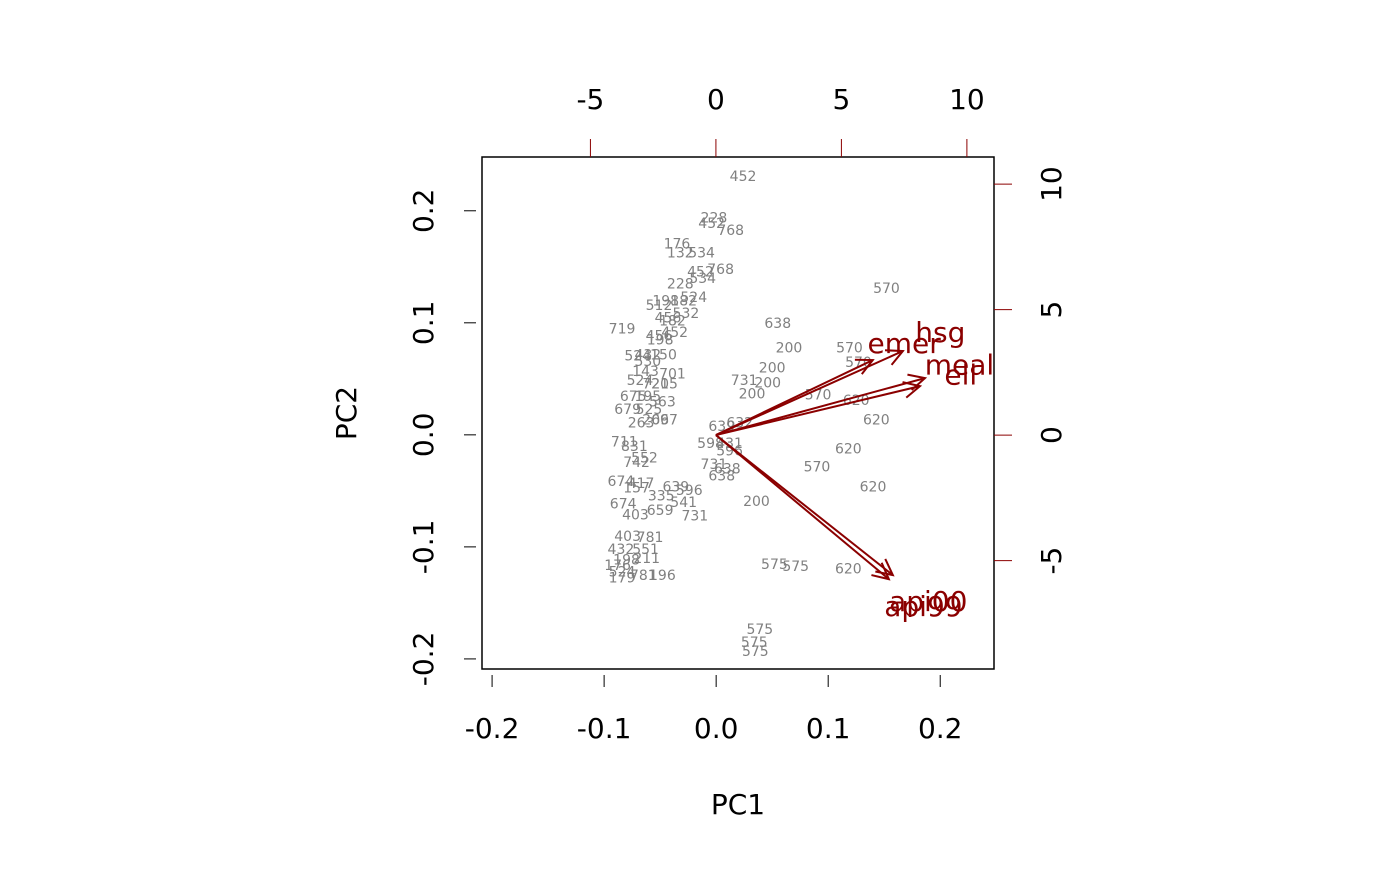 This screenshot has height=870, width=1400. What do you see at coordinates (672, 374) in the screenshot?
I see `point-label: 701` at bounding box center [672, 374].